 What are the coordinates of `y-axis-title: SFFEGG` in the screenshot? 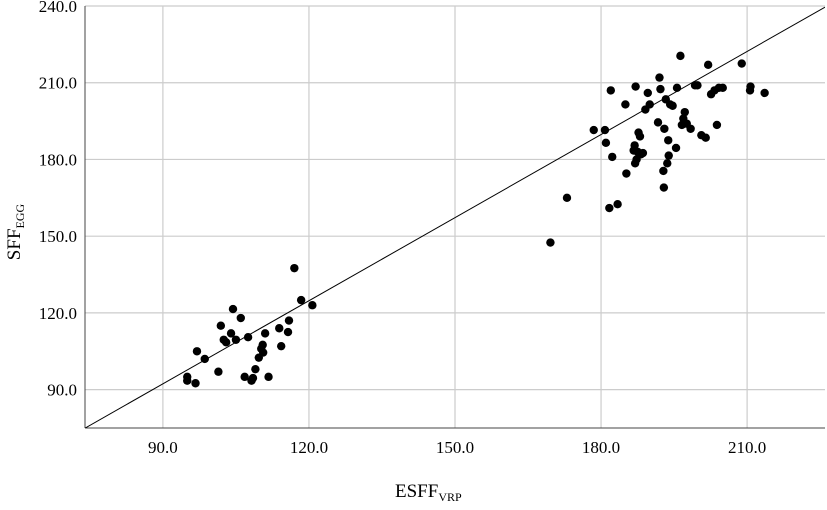 It's located at (15, 231).